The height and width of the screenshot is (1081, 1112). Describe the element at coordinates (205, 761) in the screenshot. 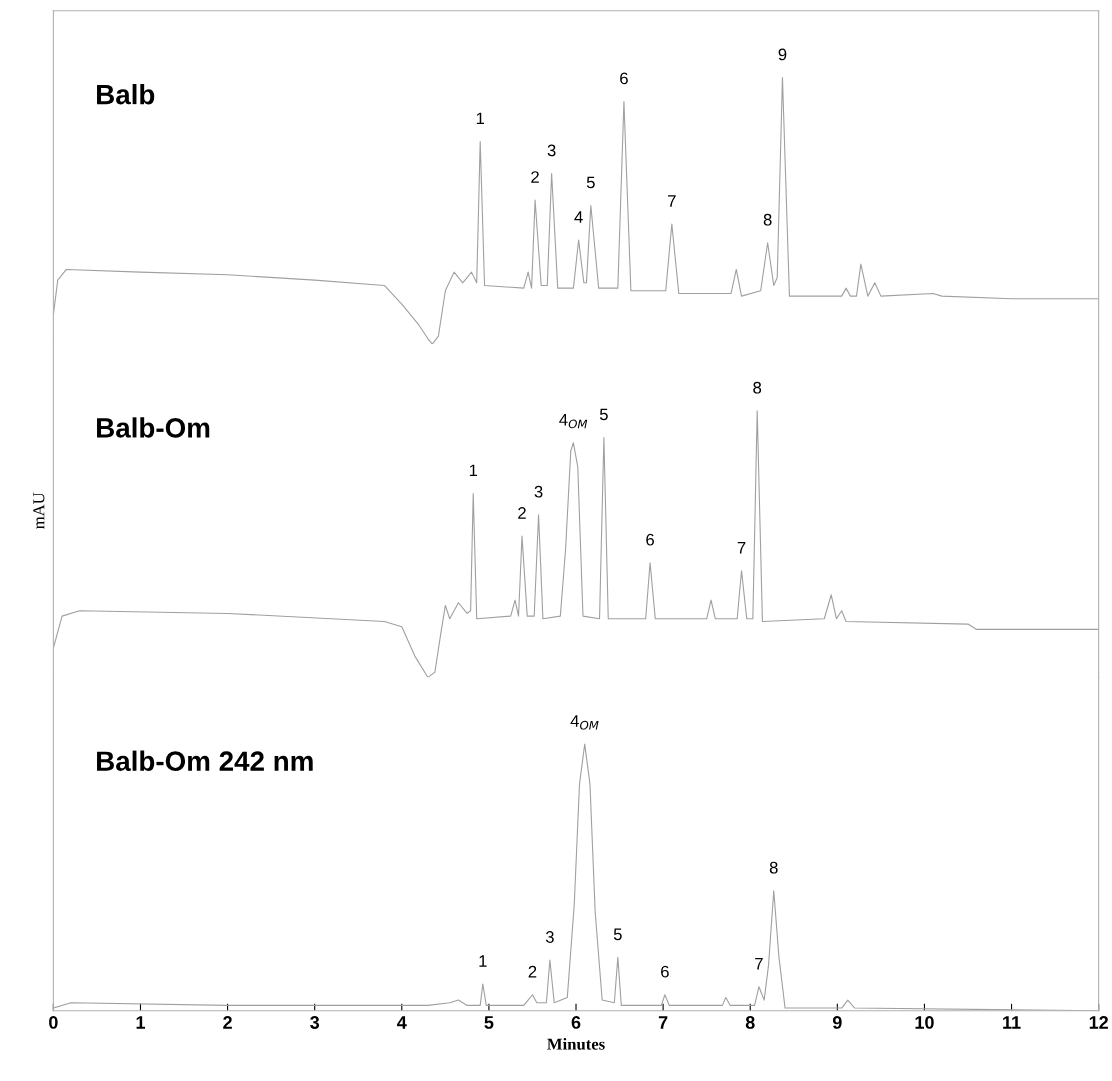

I see `chart-title: Balb-Om 242 nm` at that location.